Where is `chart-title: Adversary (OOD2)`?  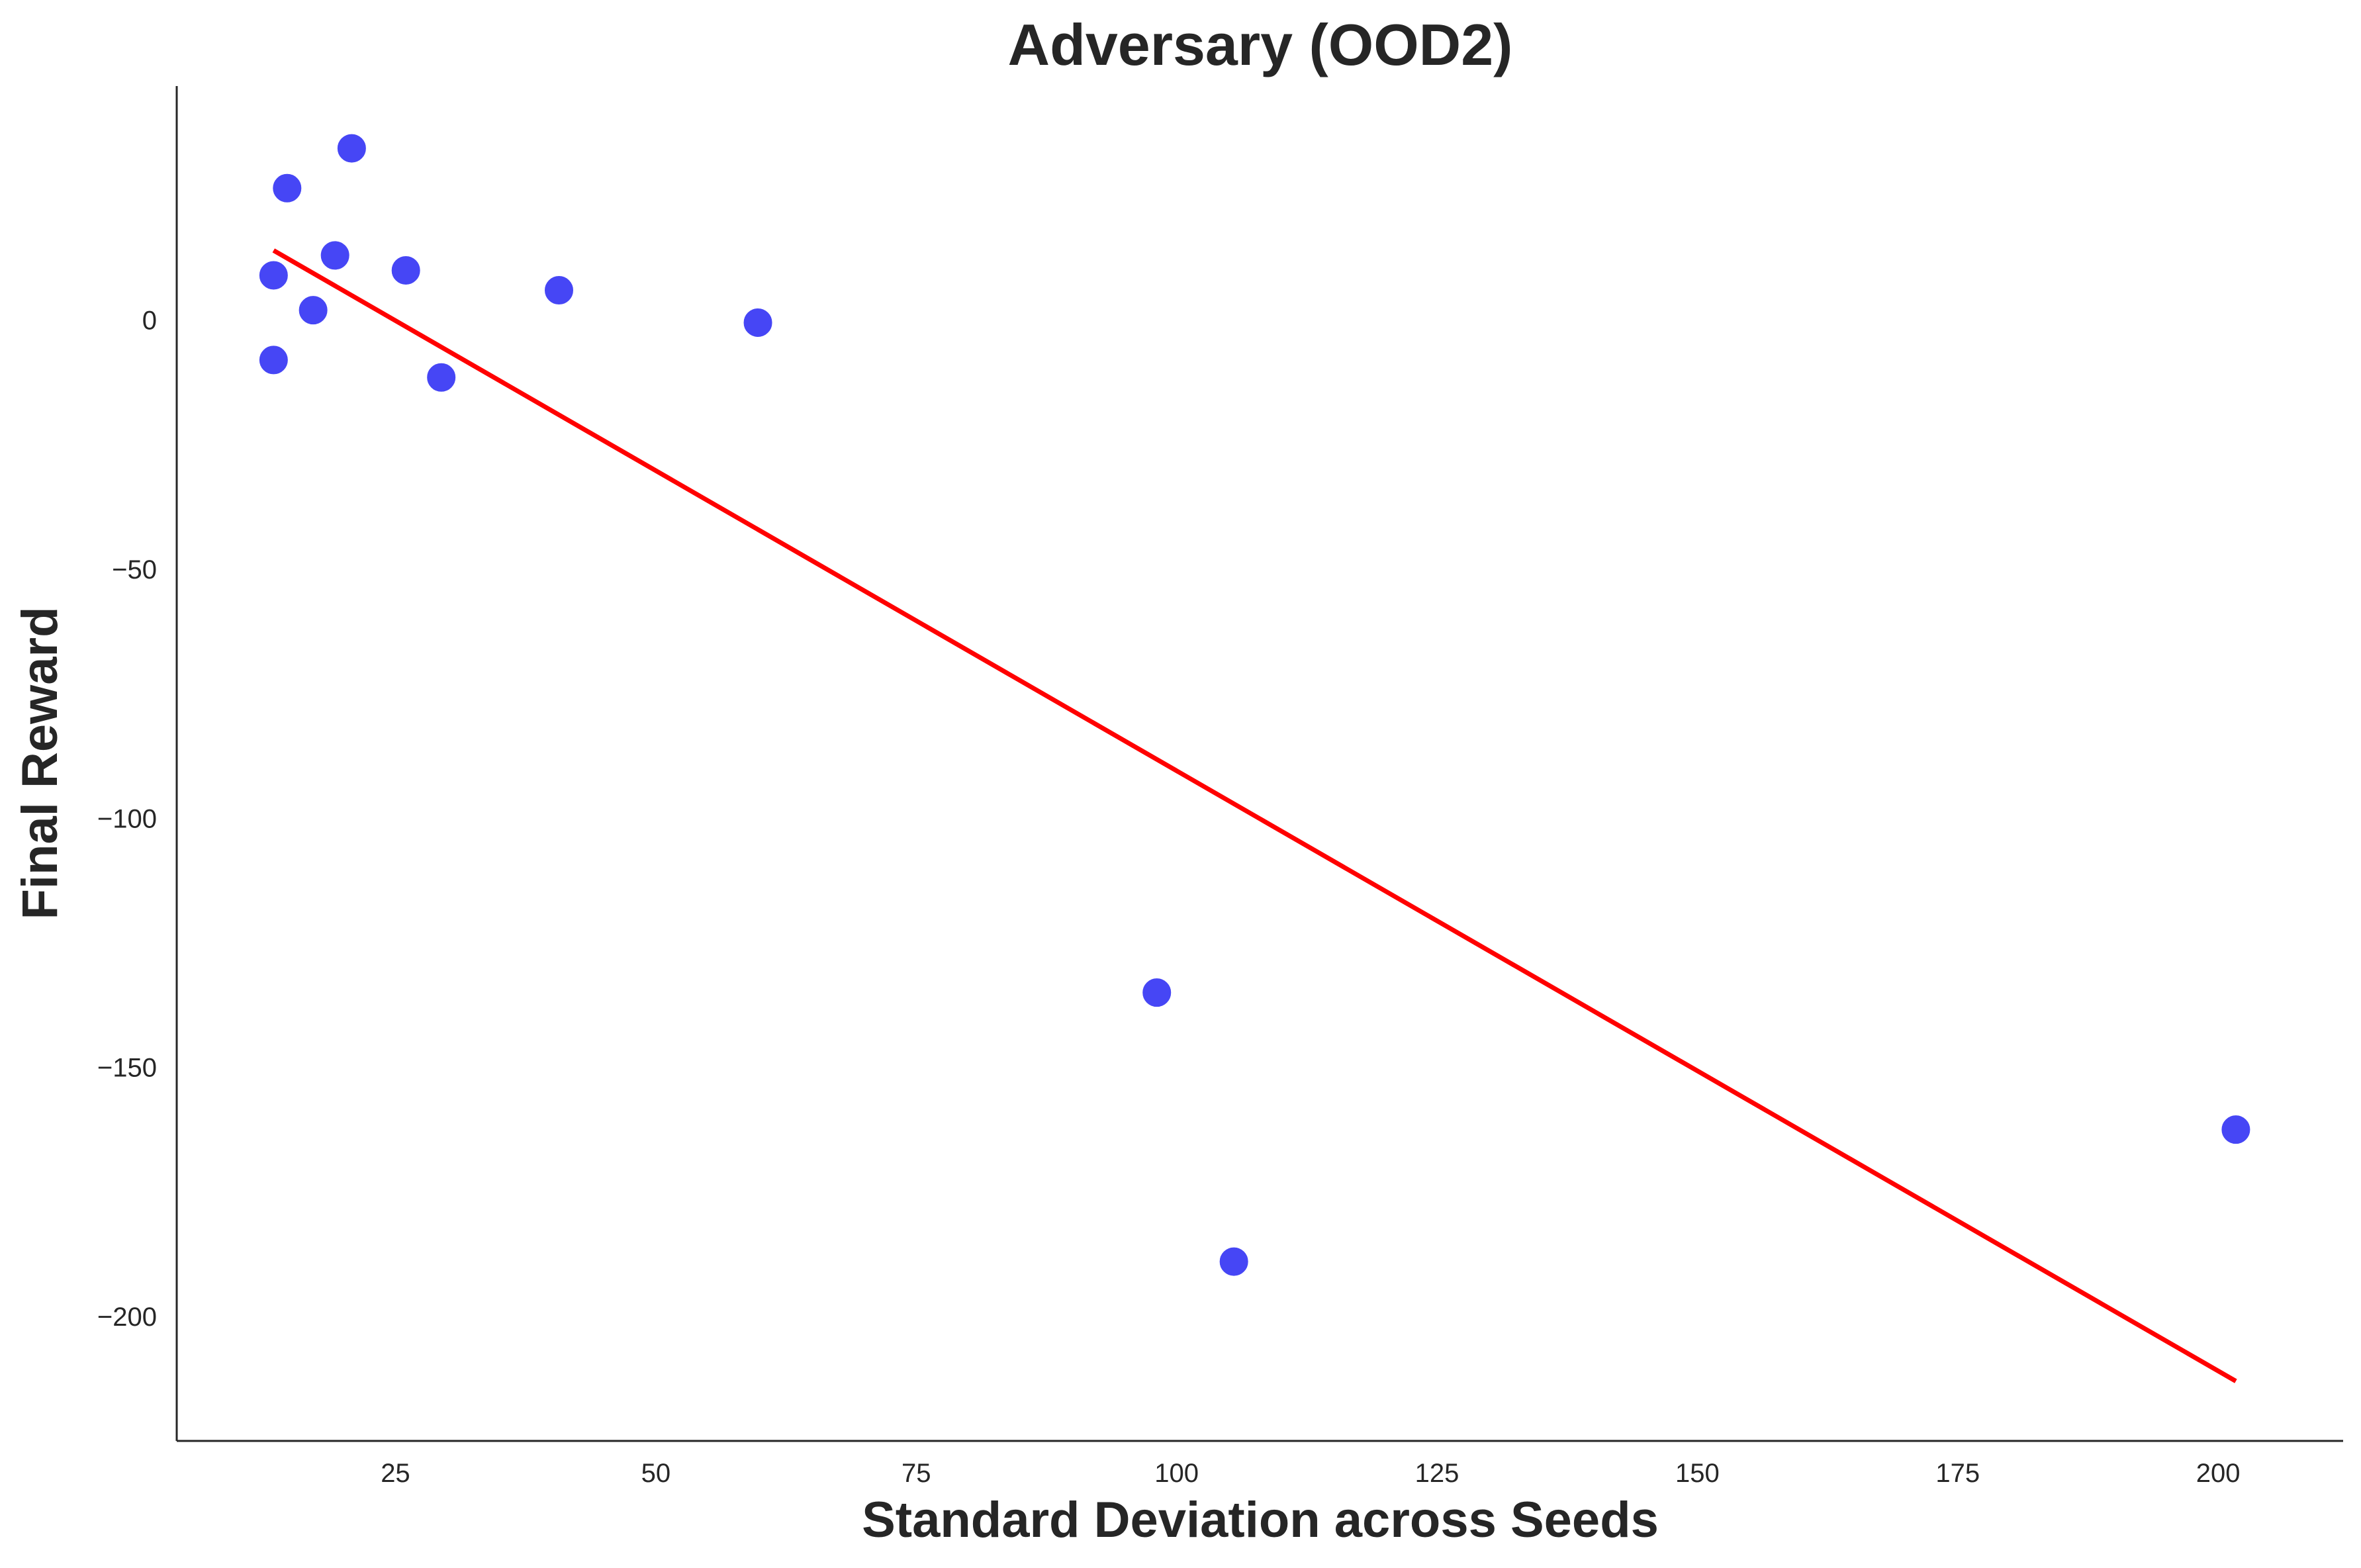 chart-title: Adversary (OOD2) is located at coordinates (1260, 44).